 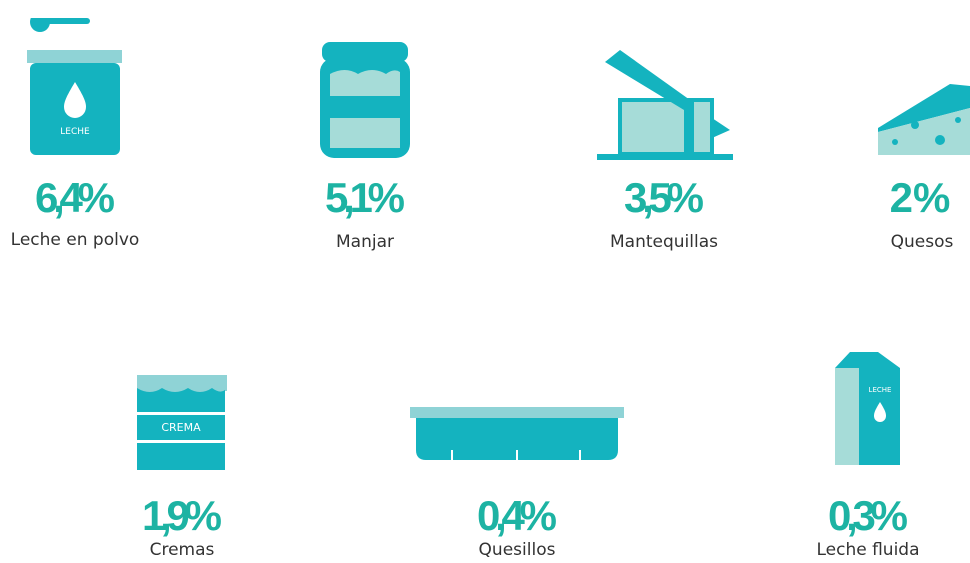 I want to click on percentage: 2%, so click(x=920, y=197).